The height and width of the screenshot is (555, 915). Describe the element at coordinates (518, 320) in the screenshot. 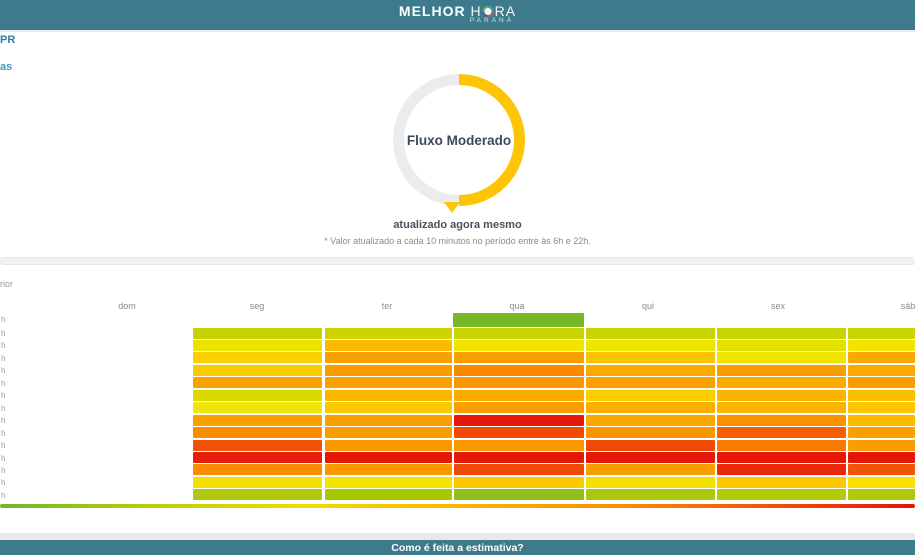

I see `today-indicator-bar` at that location.